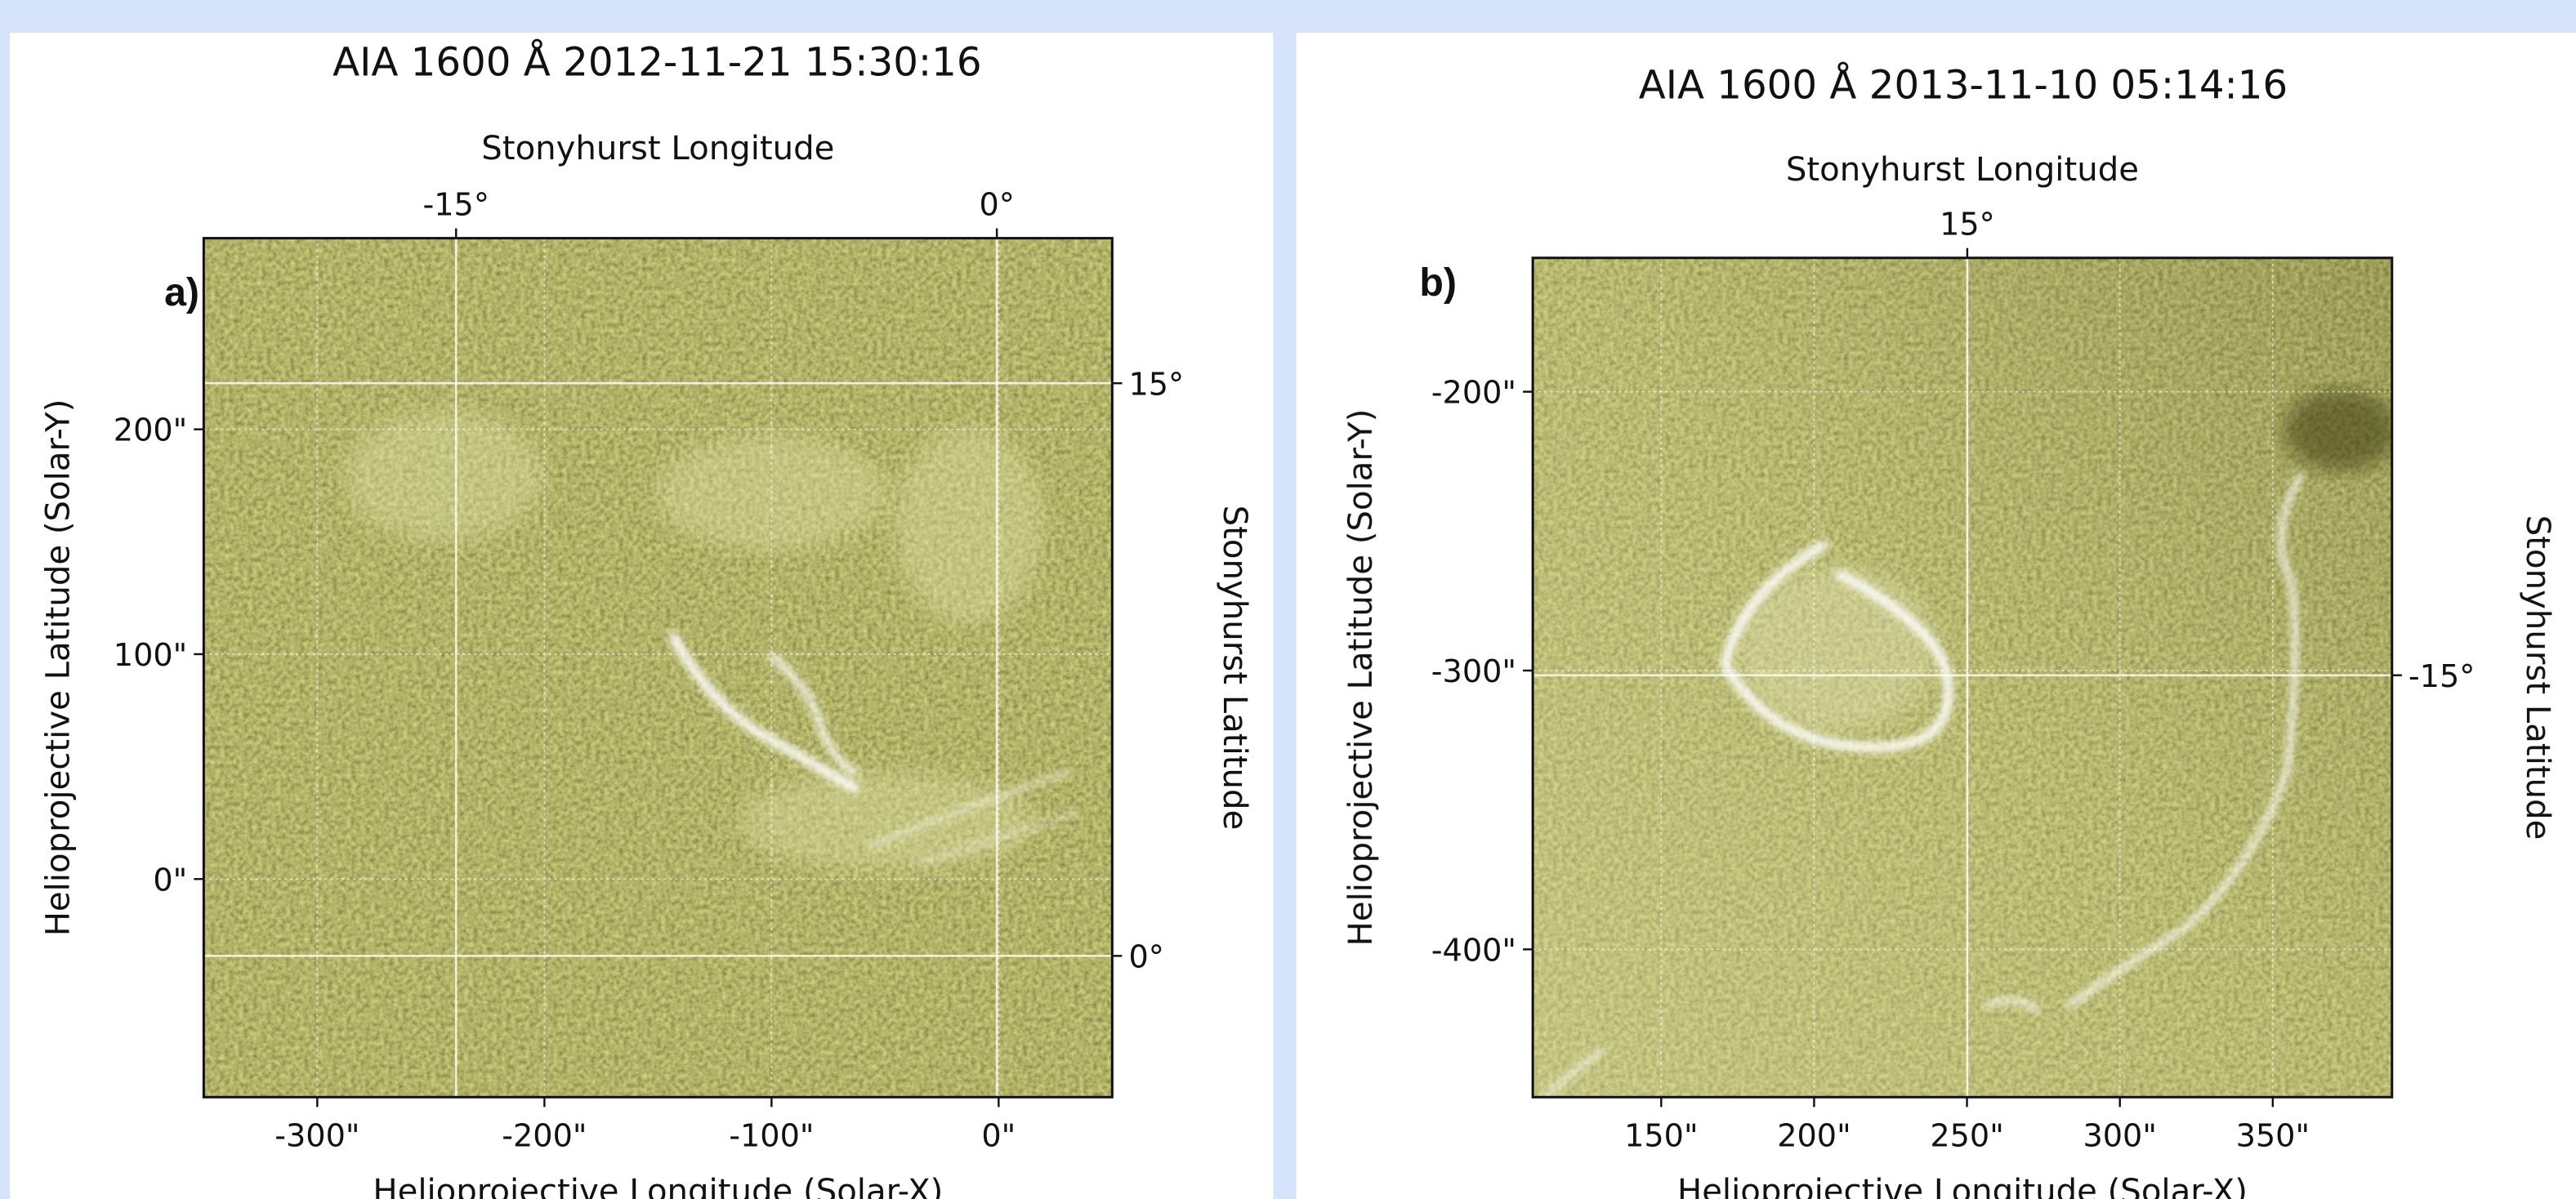 The image size is (2576, 1199). Describe the element at coordinates (2442, 677) in the screenshot. I see `y2-tick-label: -15°` at that location.